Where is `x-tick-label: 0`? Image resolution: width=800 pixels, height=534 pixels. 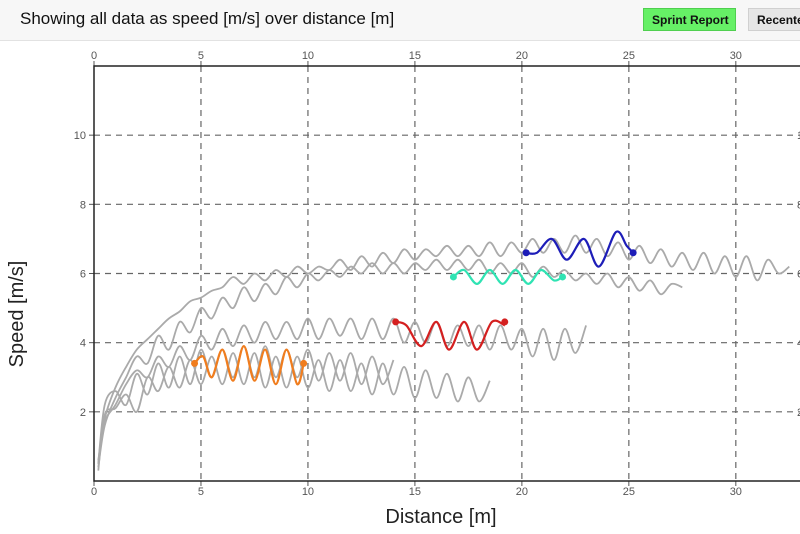
x-tick-label: 0 is located at coordinates (94, 492).